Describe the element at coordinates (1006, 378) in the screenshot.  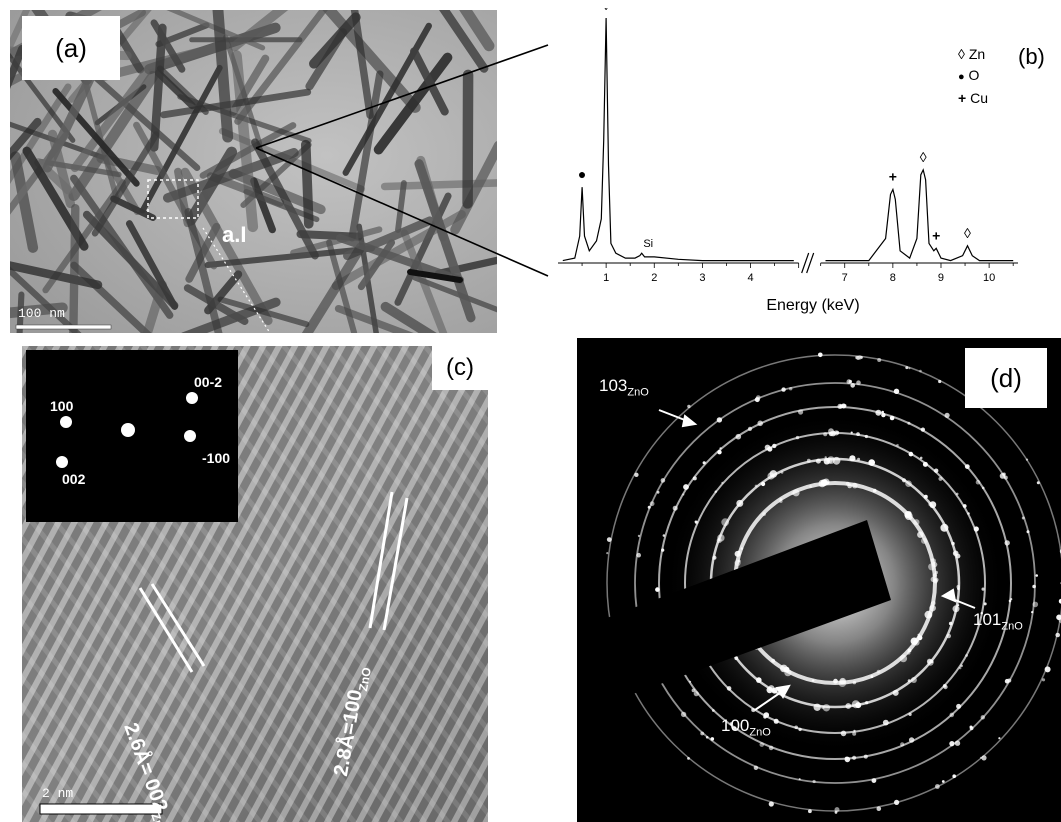
I see `panel-d-label: (d)` at that location.